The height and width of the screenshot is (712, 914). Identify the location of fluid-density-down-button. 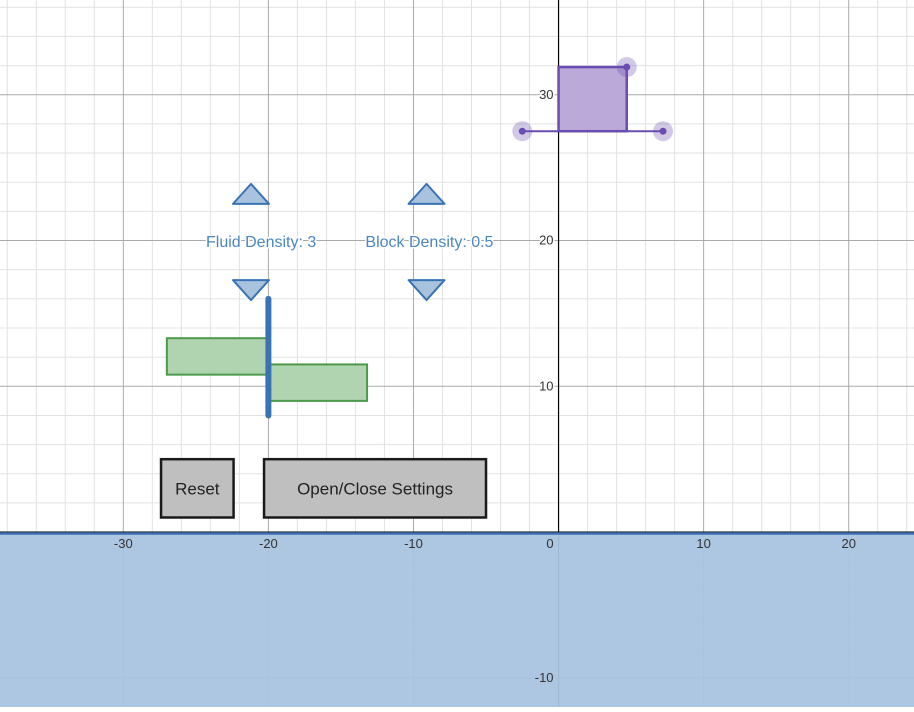
(250, 290).